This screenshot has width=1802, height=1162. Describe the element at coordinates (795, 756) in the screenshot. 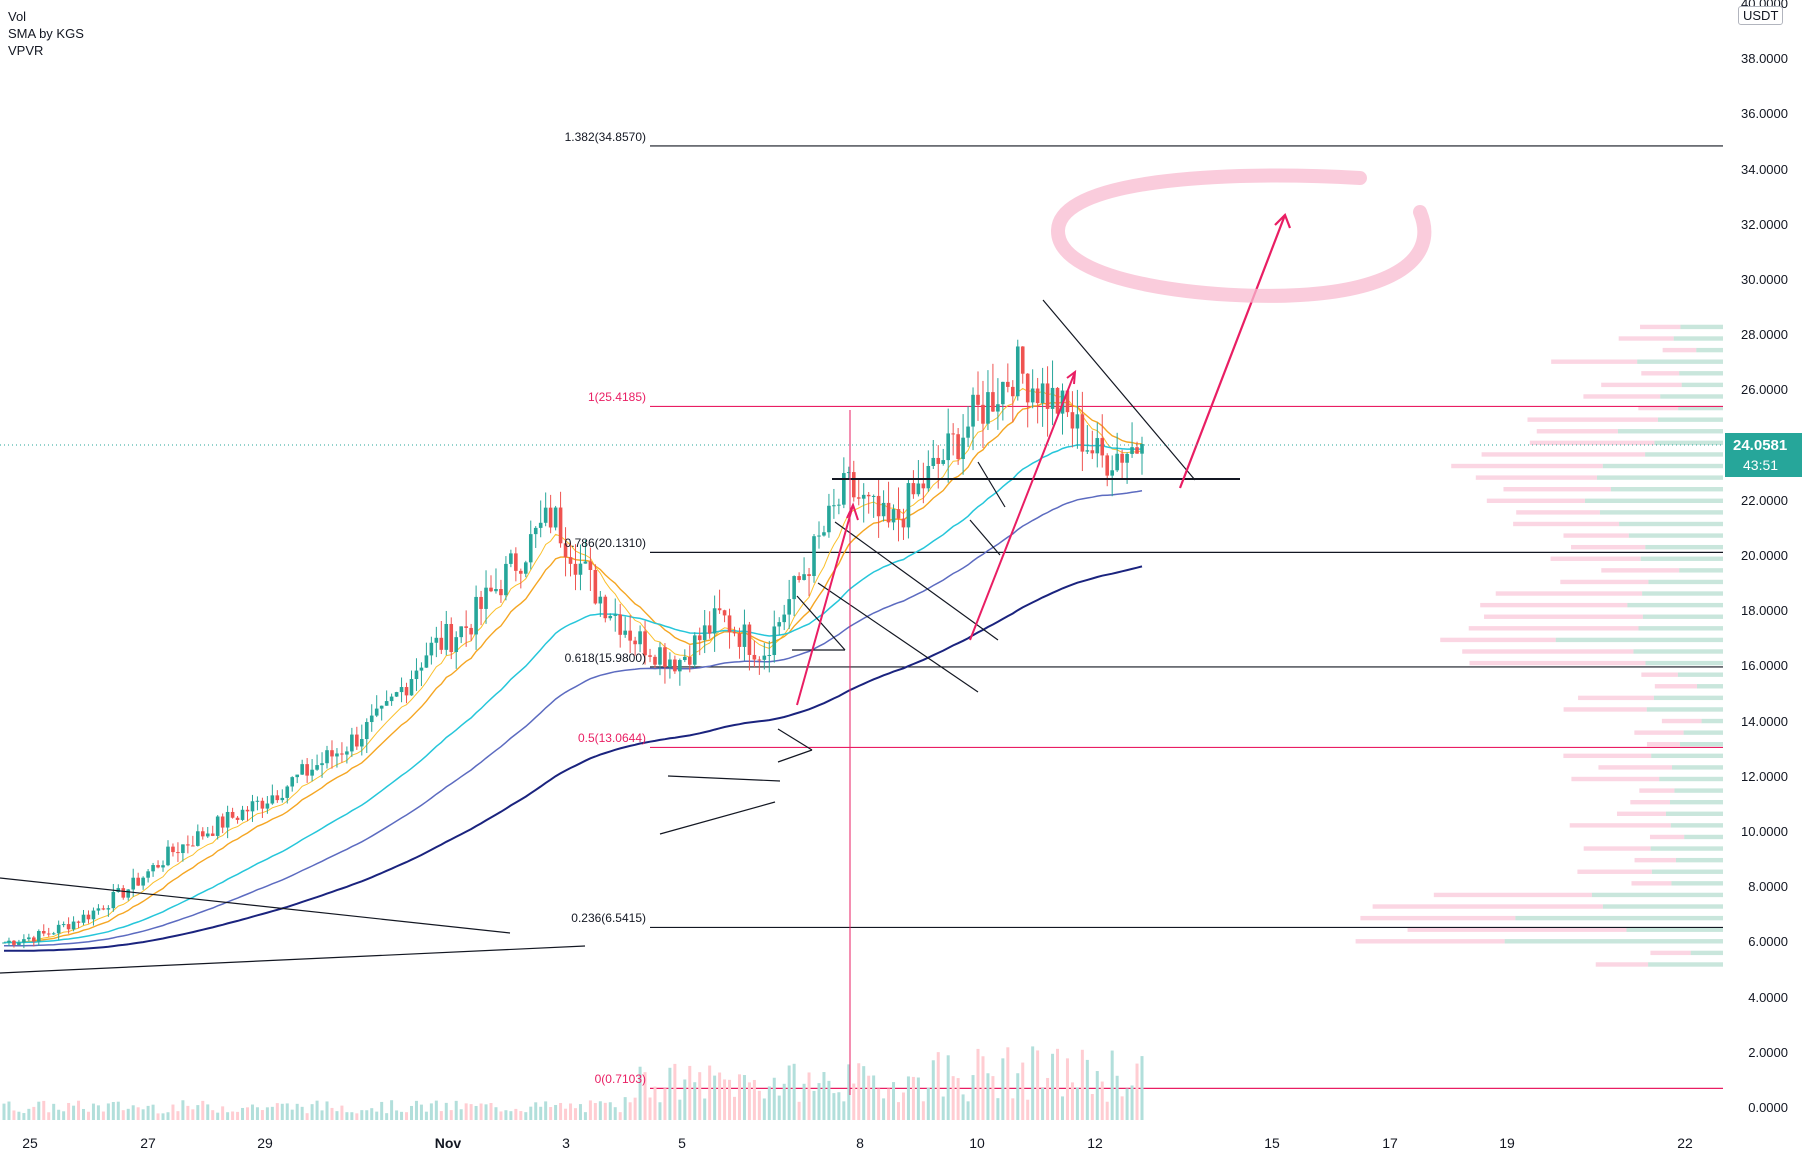

I see `pennant-small-lower` at that location.